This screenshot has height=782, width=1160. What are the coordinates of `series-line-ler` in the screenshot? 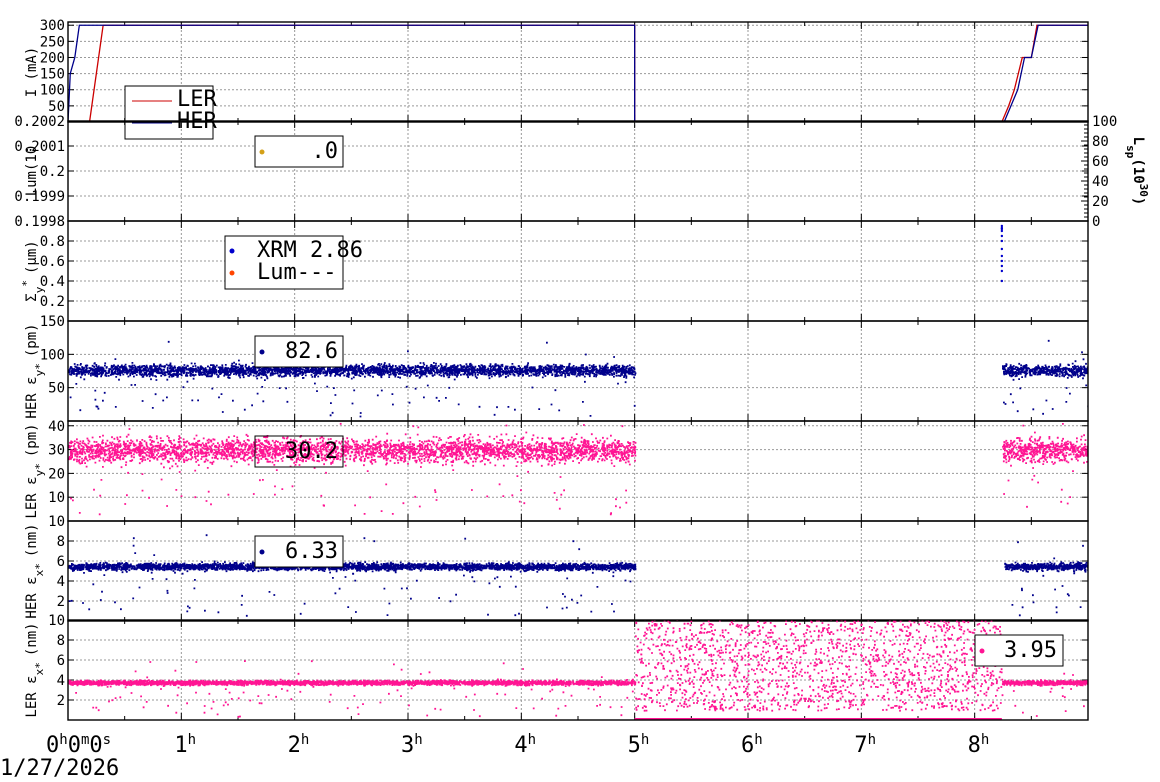 It's located at (578, 73).